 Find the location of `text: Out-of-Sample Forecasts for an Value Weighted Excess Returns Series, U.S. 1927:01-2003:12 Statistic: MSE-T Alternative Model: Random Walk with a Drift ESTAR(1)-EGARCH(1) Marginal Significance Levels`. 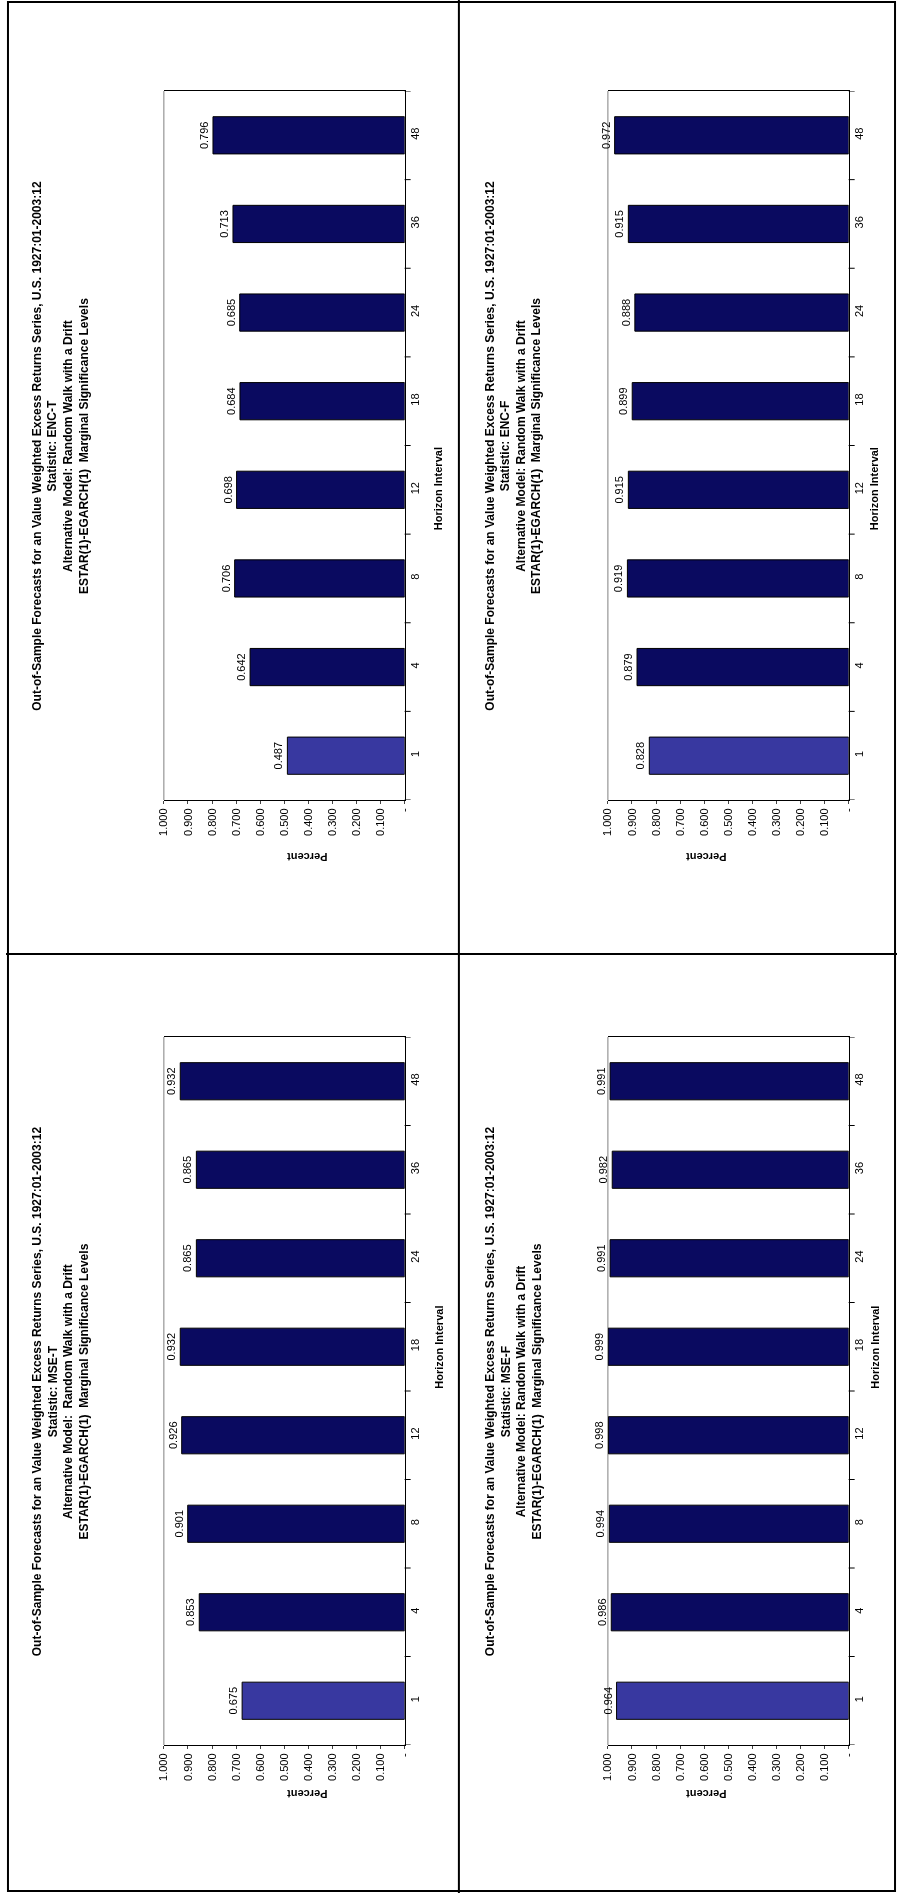

text: Out-of-Sample Forecasts for an Value Weighted Excess Returns Series, U.S. 1927:01-2003:12 Statistic: MSE-T Alternative Model: Random Walk with a Drift ESTAR(1)-EGARCH(1) Marginal Significance Levels is located at coordinates (61, 1391).